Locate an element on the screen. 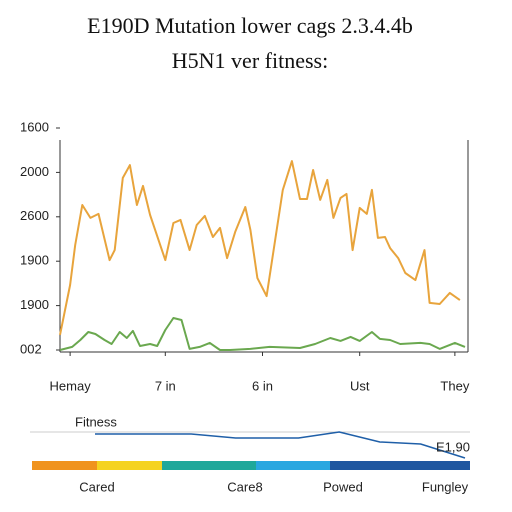  y-tick-label: 2600 is located at coordinates (34, 215).